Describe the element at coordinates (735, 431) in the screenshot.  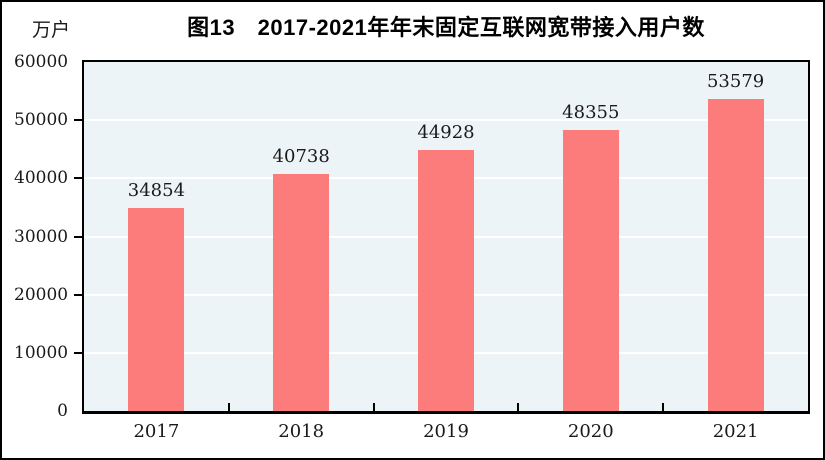
I see `x-axis-tick-label: 2021` at that location.